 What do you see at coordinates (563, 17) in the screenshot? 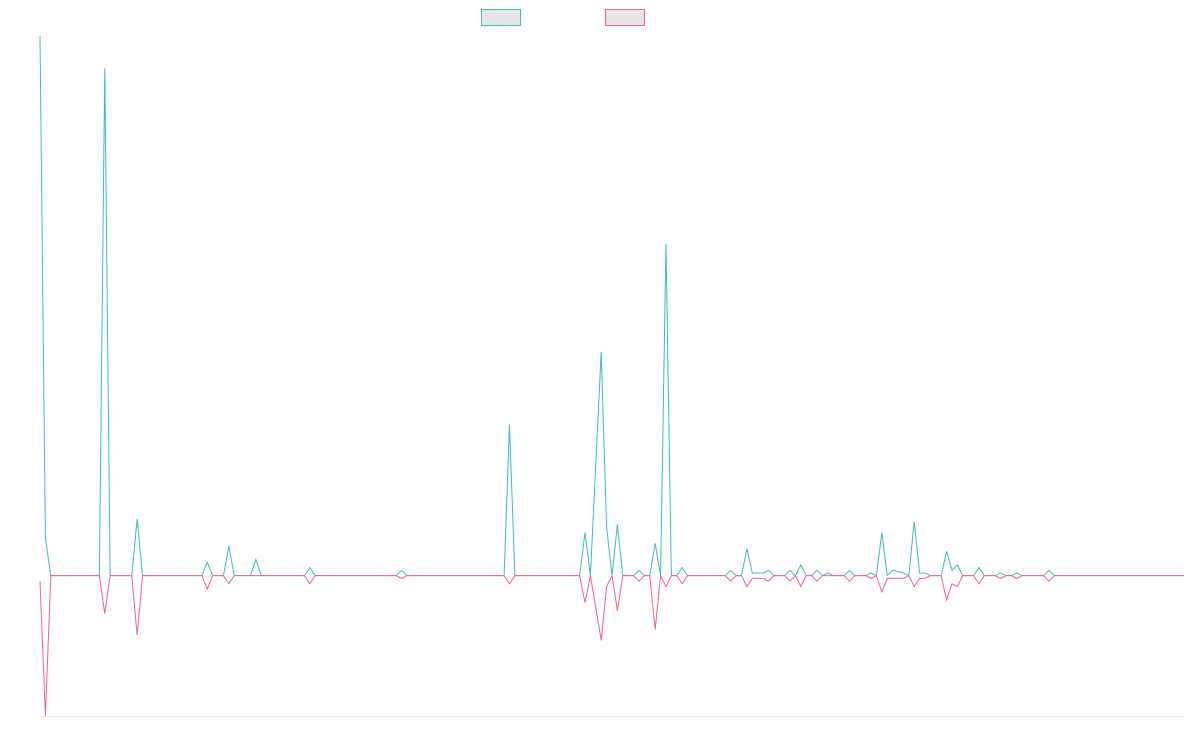
I see `chart-legend` at bounding box center [563, 17].